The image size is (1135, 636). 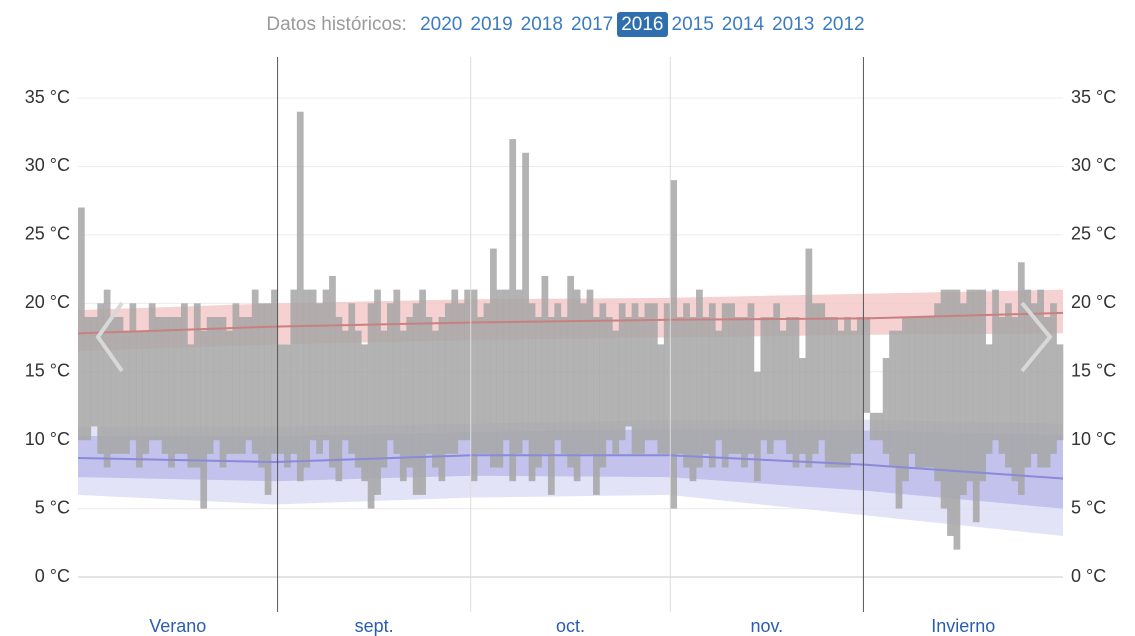 What do you see at coordinates (47, 370) in the screenshot?
I see `y-tick-label: 15 °C` at bounding box center [47, 370].